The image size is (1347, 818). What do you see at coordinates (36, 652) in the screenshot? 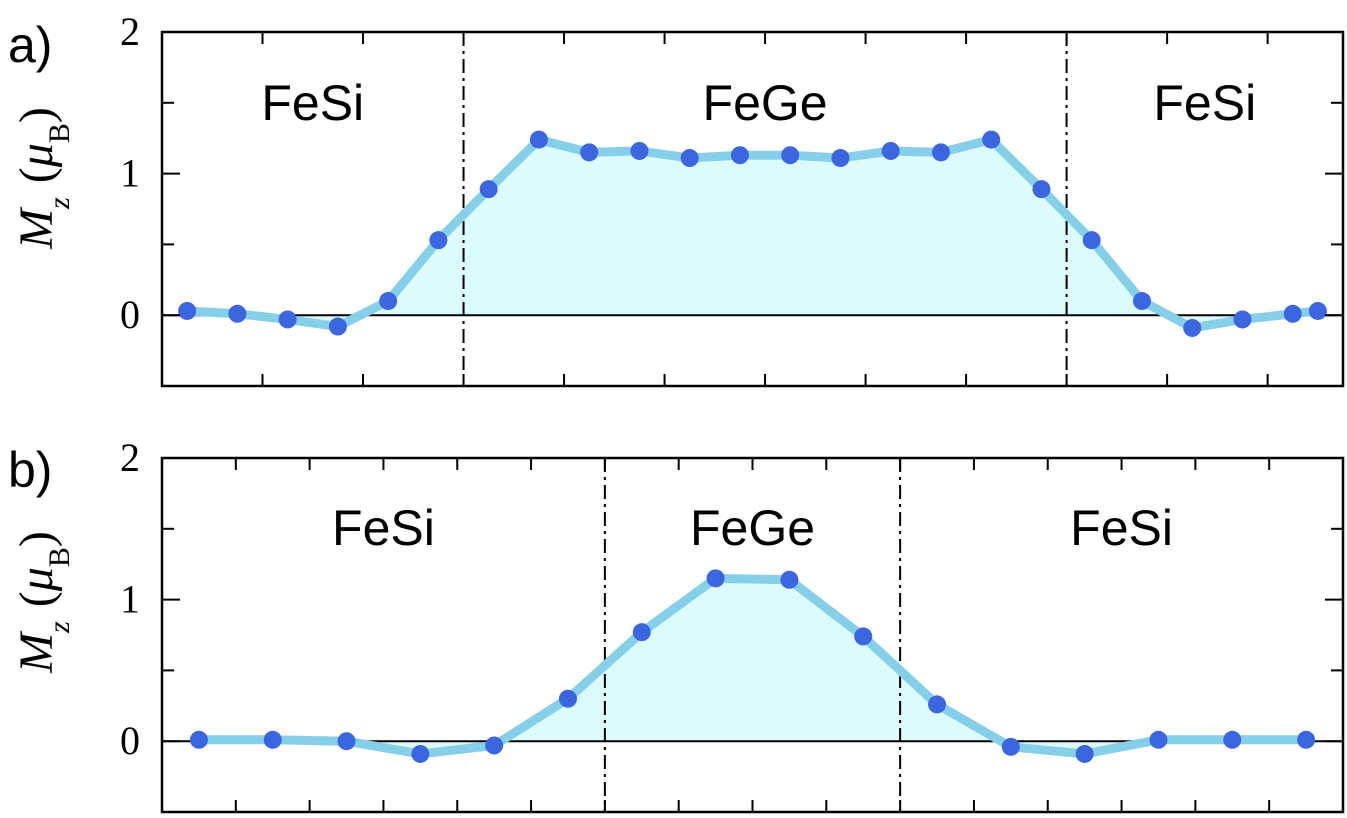
I see `panel-b-ylabel-symbol: M` at bounding box center [36, 652].